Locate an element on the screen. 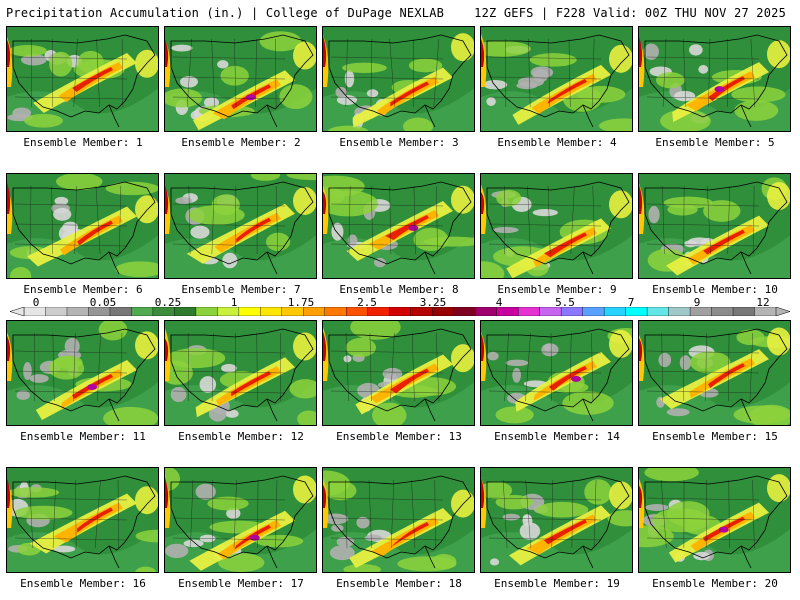 This screenshot has height=600, width=800. ensemble-member-label: Ensemble Member: 8 is located at coordinates (399, 289).